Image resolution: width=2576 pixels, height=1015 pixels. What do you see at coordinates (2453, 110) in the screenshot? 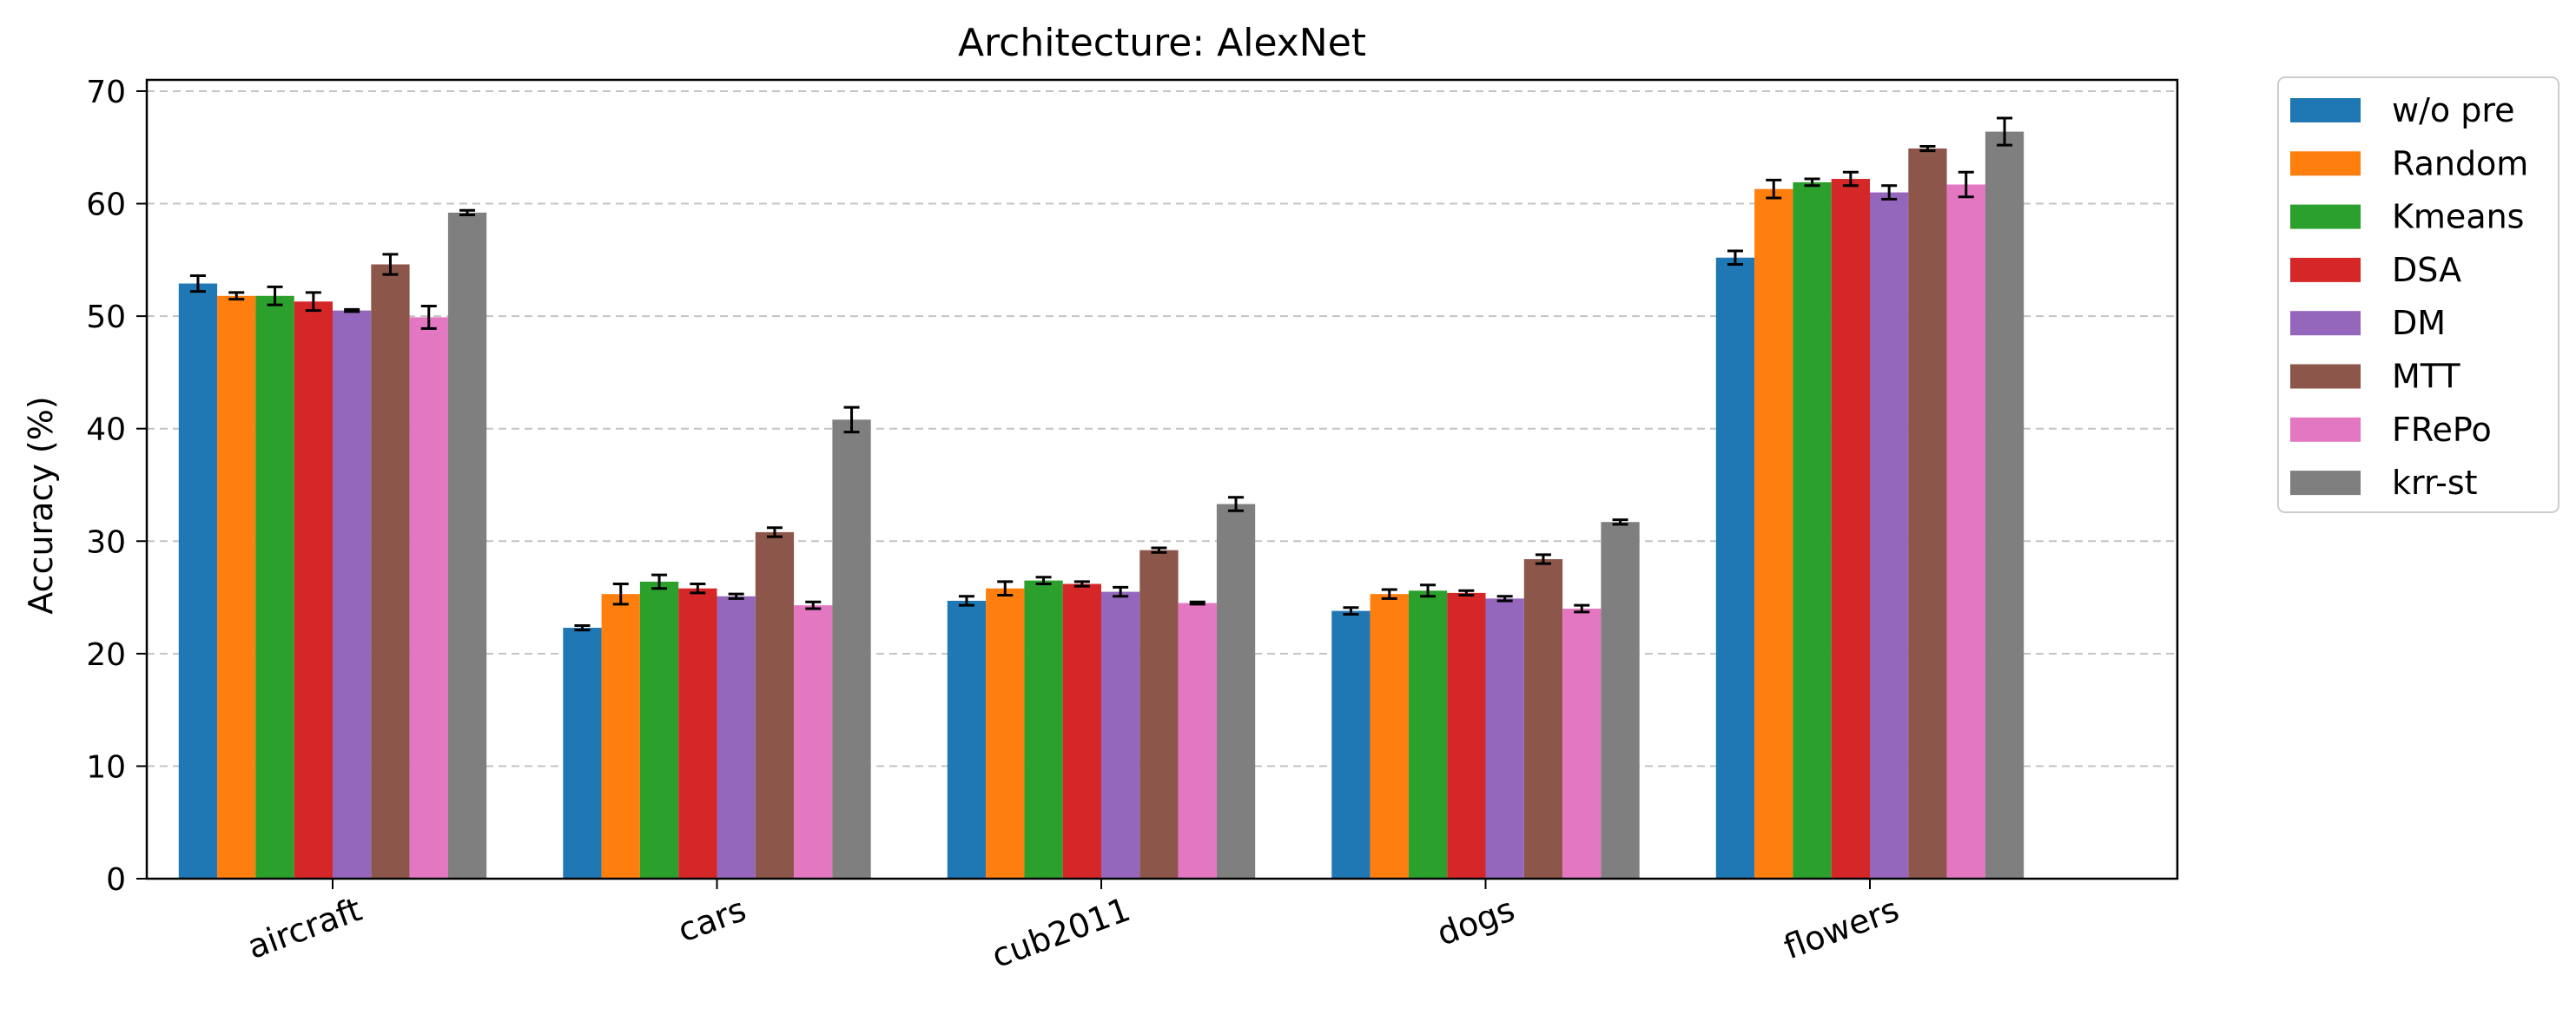
I see `legend-label: w/o pre` at bounding box center [2453, 110].